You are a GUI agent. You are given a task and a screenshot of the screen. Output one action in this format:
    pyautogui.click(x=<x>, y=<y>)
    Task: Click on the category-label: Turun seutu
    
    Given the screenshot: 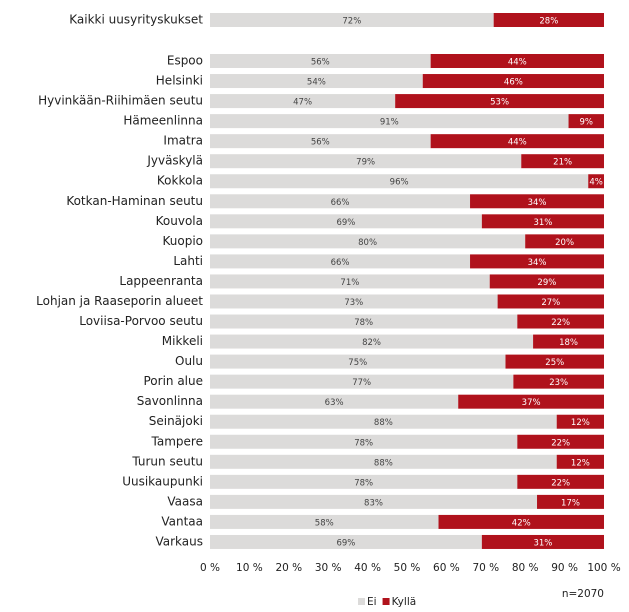 What is the action you would take?
    pyautogui.click(x=167, y=461)
    